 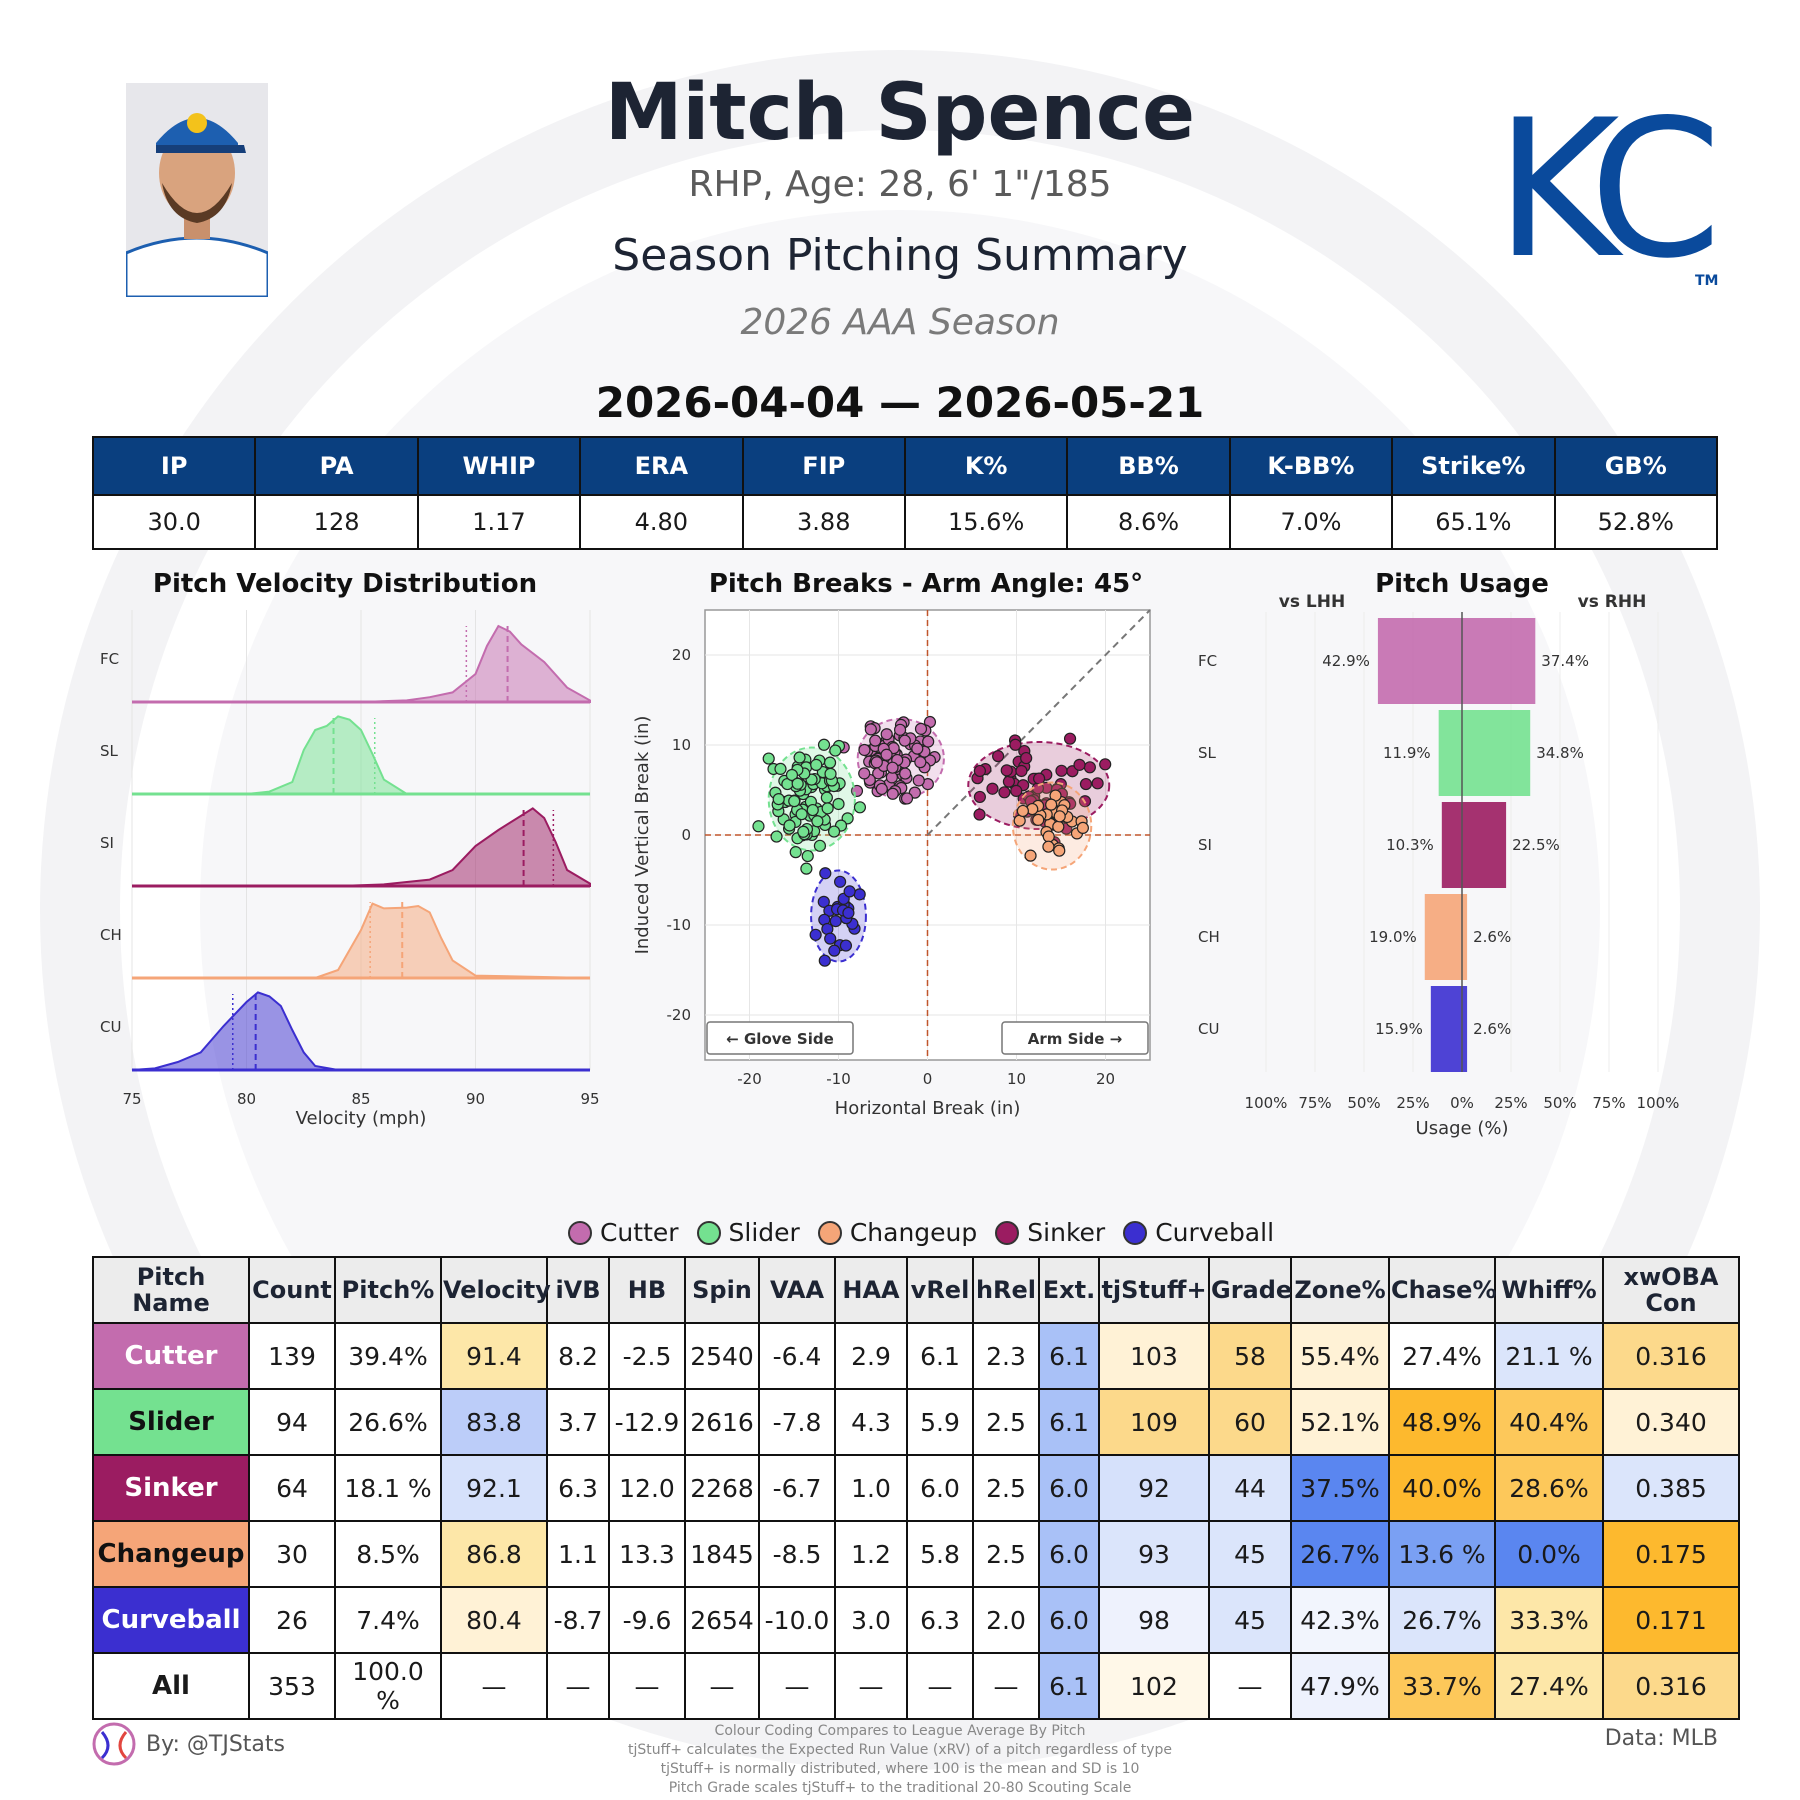 What do you see at coordinates (388, 1554) in the screenshot?
I see `table-cell: 8.5%` at bounding box center [388, 1554].